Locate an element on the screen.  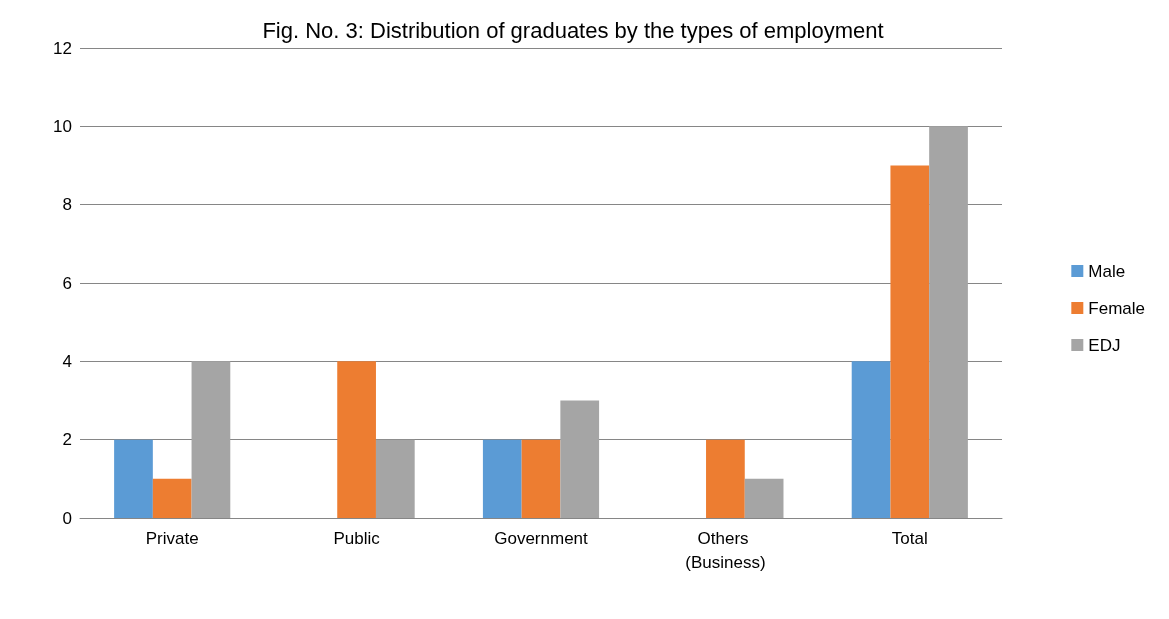
x-tick-label: Total is located at coordinates (909, 538).